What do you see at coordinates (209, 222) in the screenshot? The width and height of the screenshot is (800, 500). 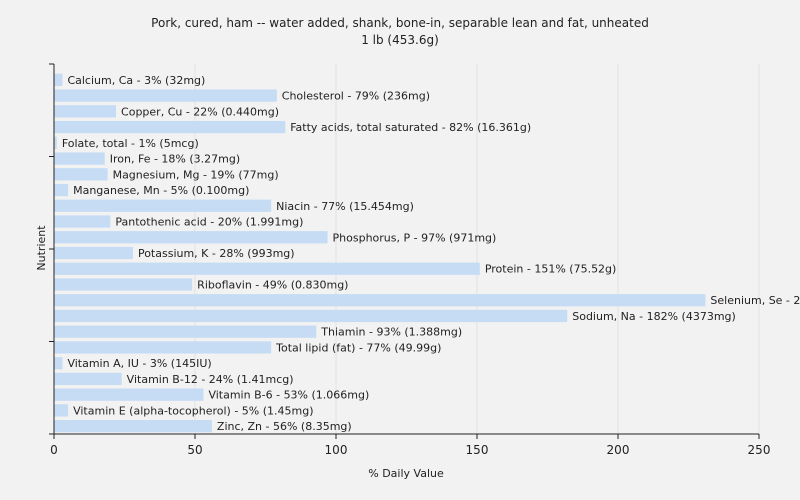 I see `bar-label: Pantothenic acid - 20% (1.991mg)` at bounding box center [209, 222].